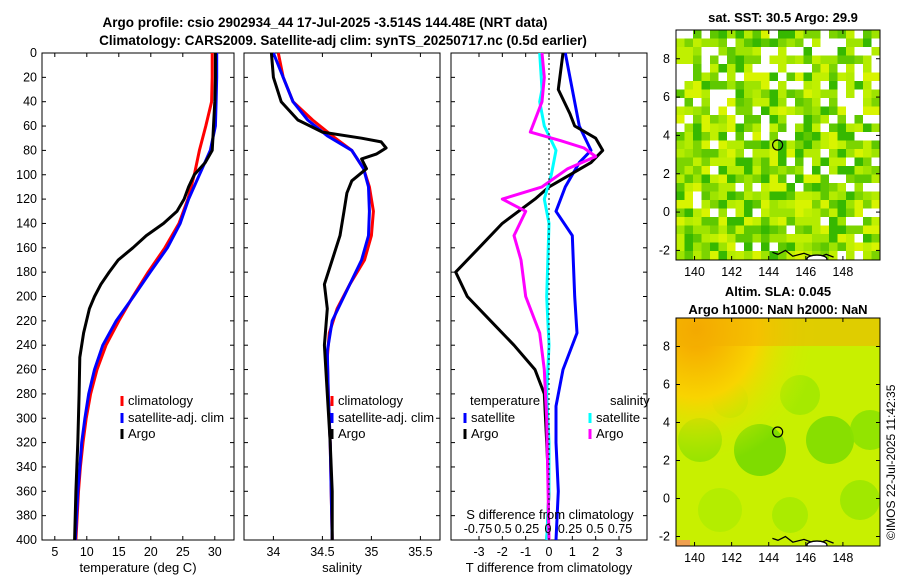  I want to click on island, so click(817, 257).